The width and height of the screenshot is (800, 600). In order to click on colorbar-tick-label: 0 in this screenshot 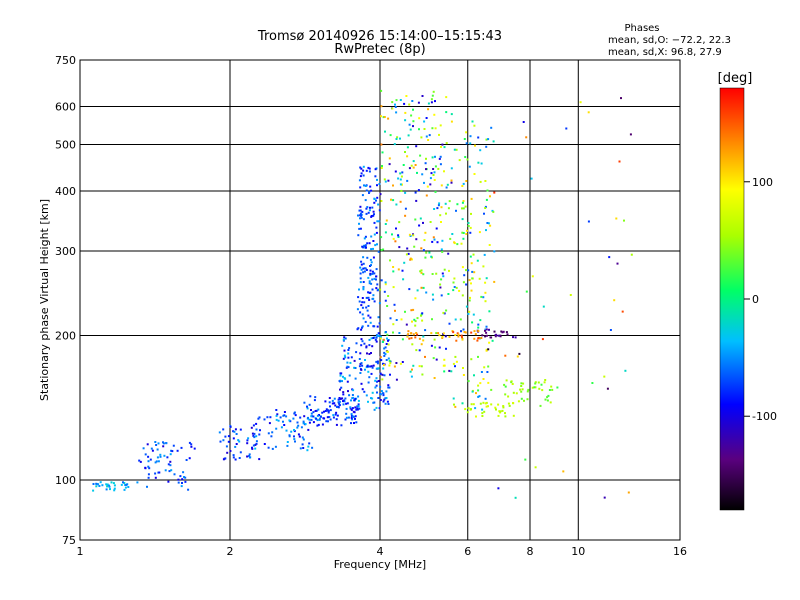, I will do `click(755, 299)`.